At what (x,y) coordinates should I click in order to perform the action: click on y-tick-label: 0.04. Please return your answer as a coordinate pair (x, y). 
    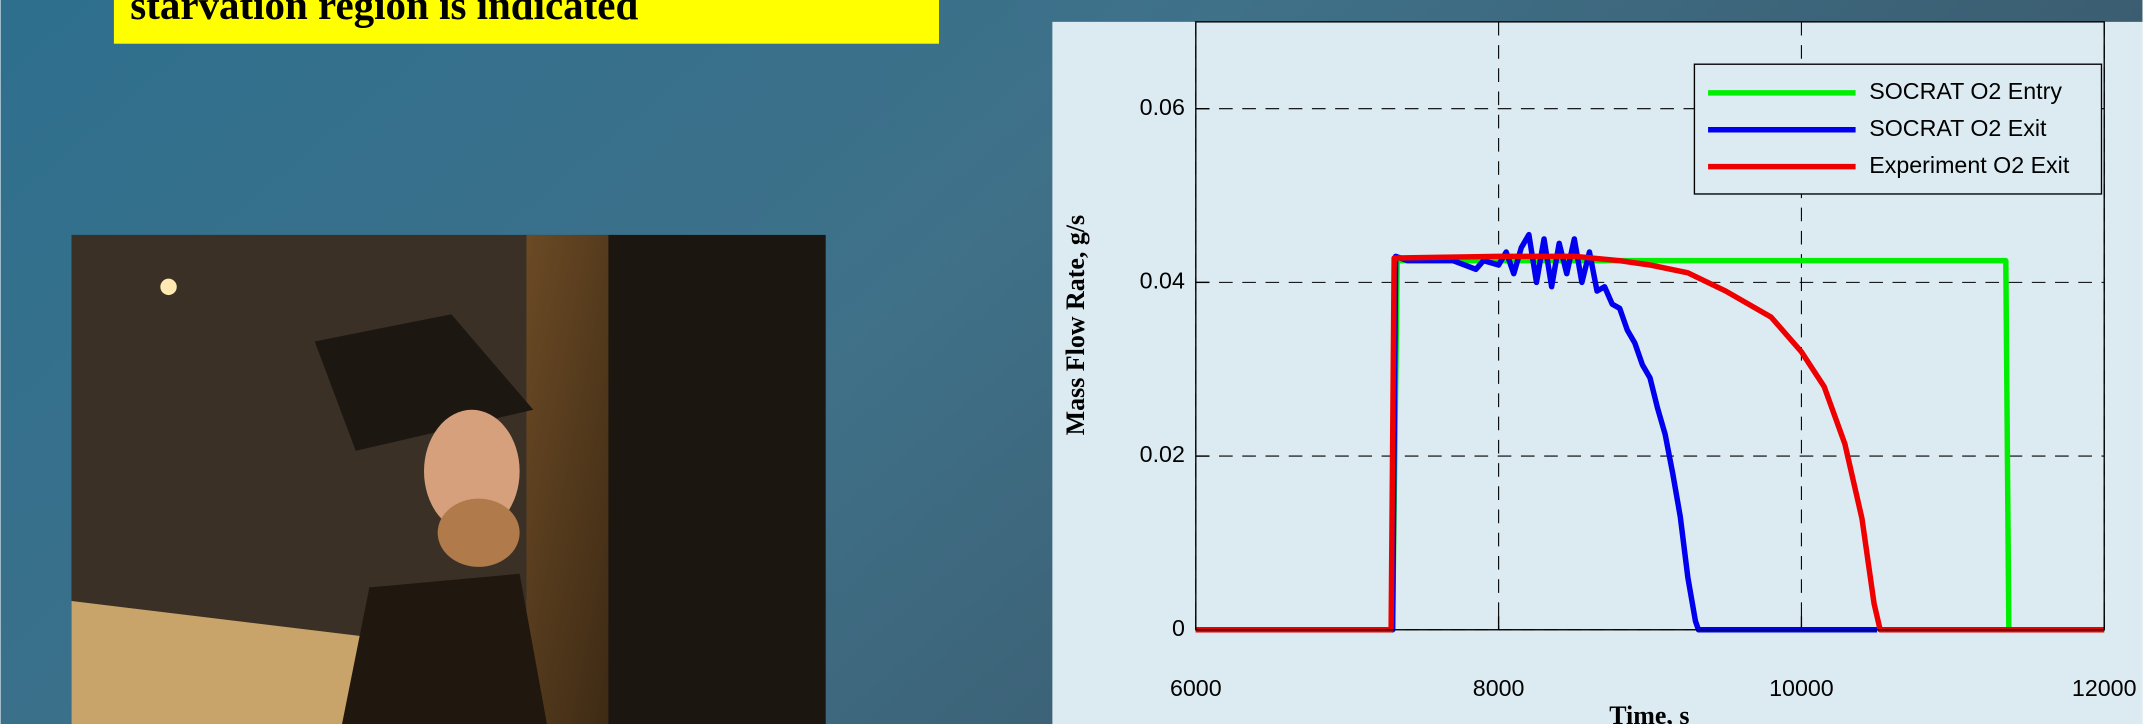
    Looking at the image, I should click on (1162, 281).